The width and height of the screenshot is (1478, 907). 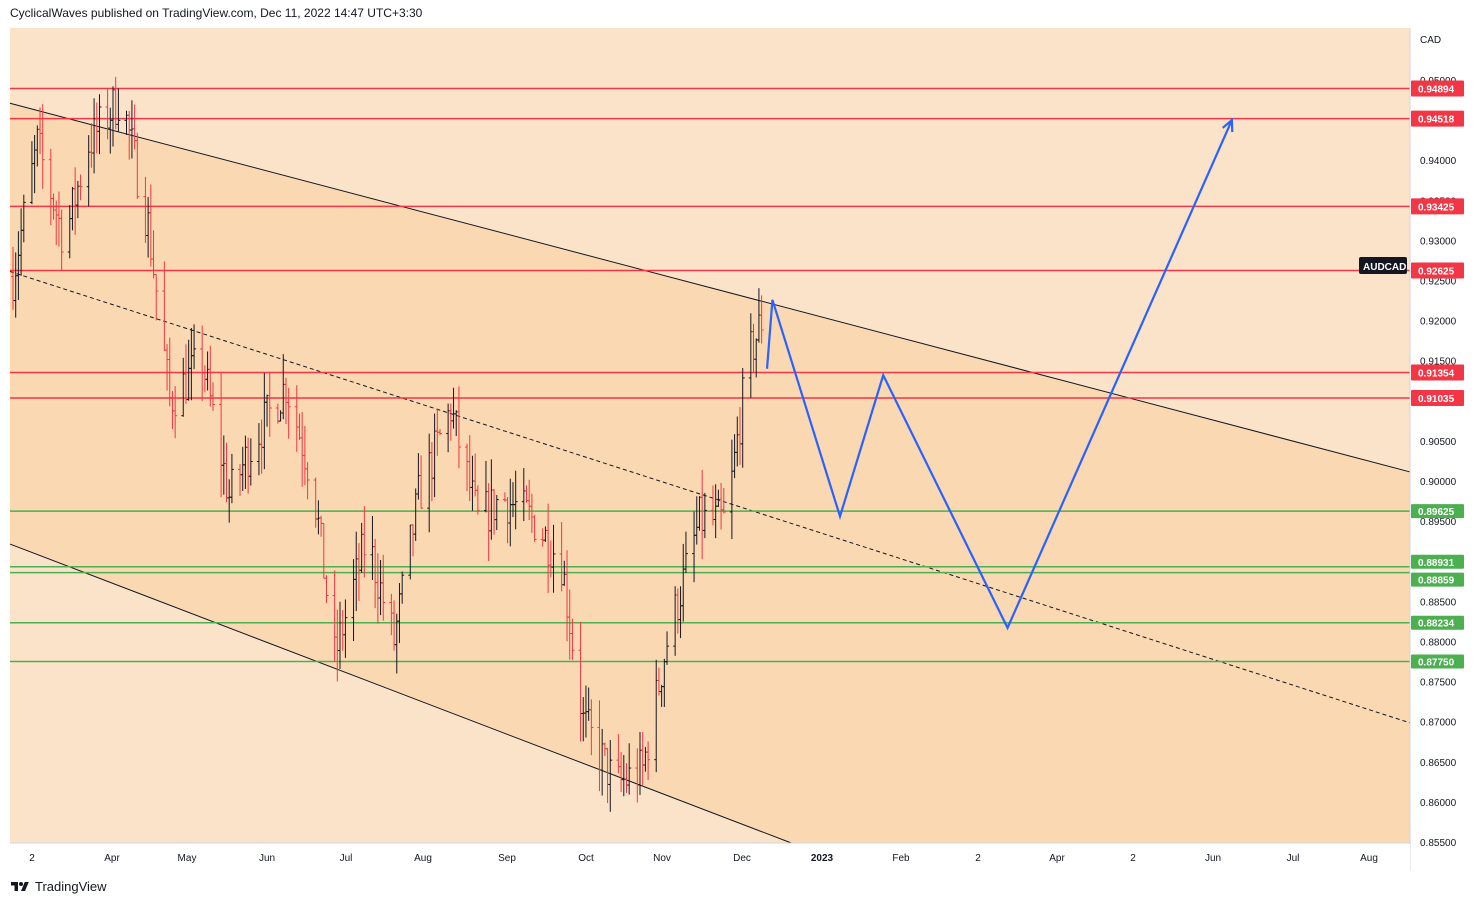 What do you see at coordinates (32, 858) in the screenshot?
I see `time-tick: 2` at bounding box center [32, 858].